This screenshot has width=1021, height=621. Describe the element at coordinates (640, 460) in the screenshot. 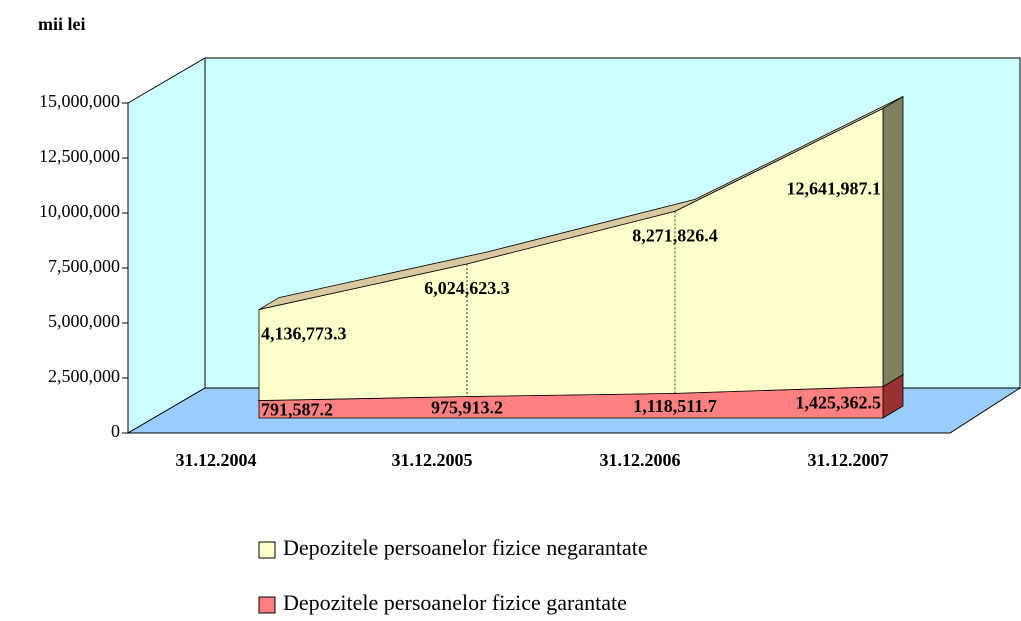

I see `x-tick-label: 31.12.2006` at that location.